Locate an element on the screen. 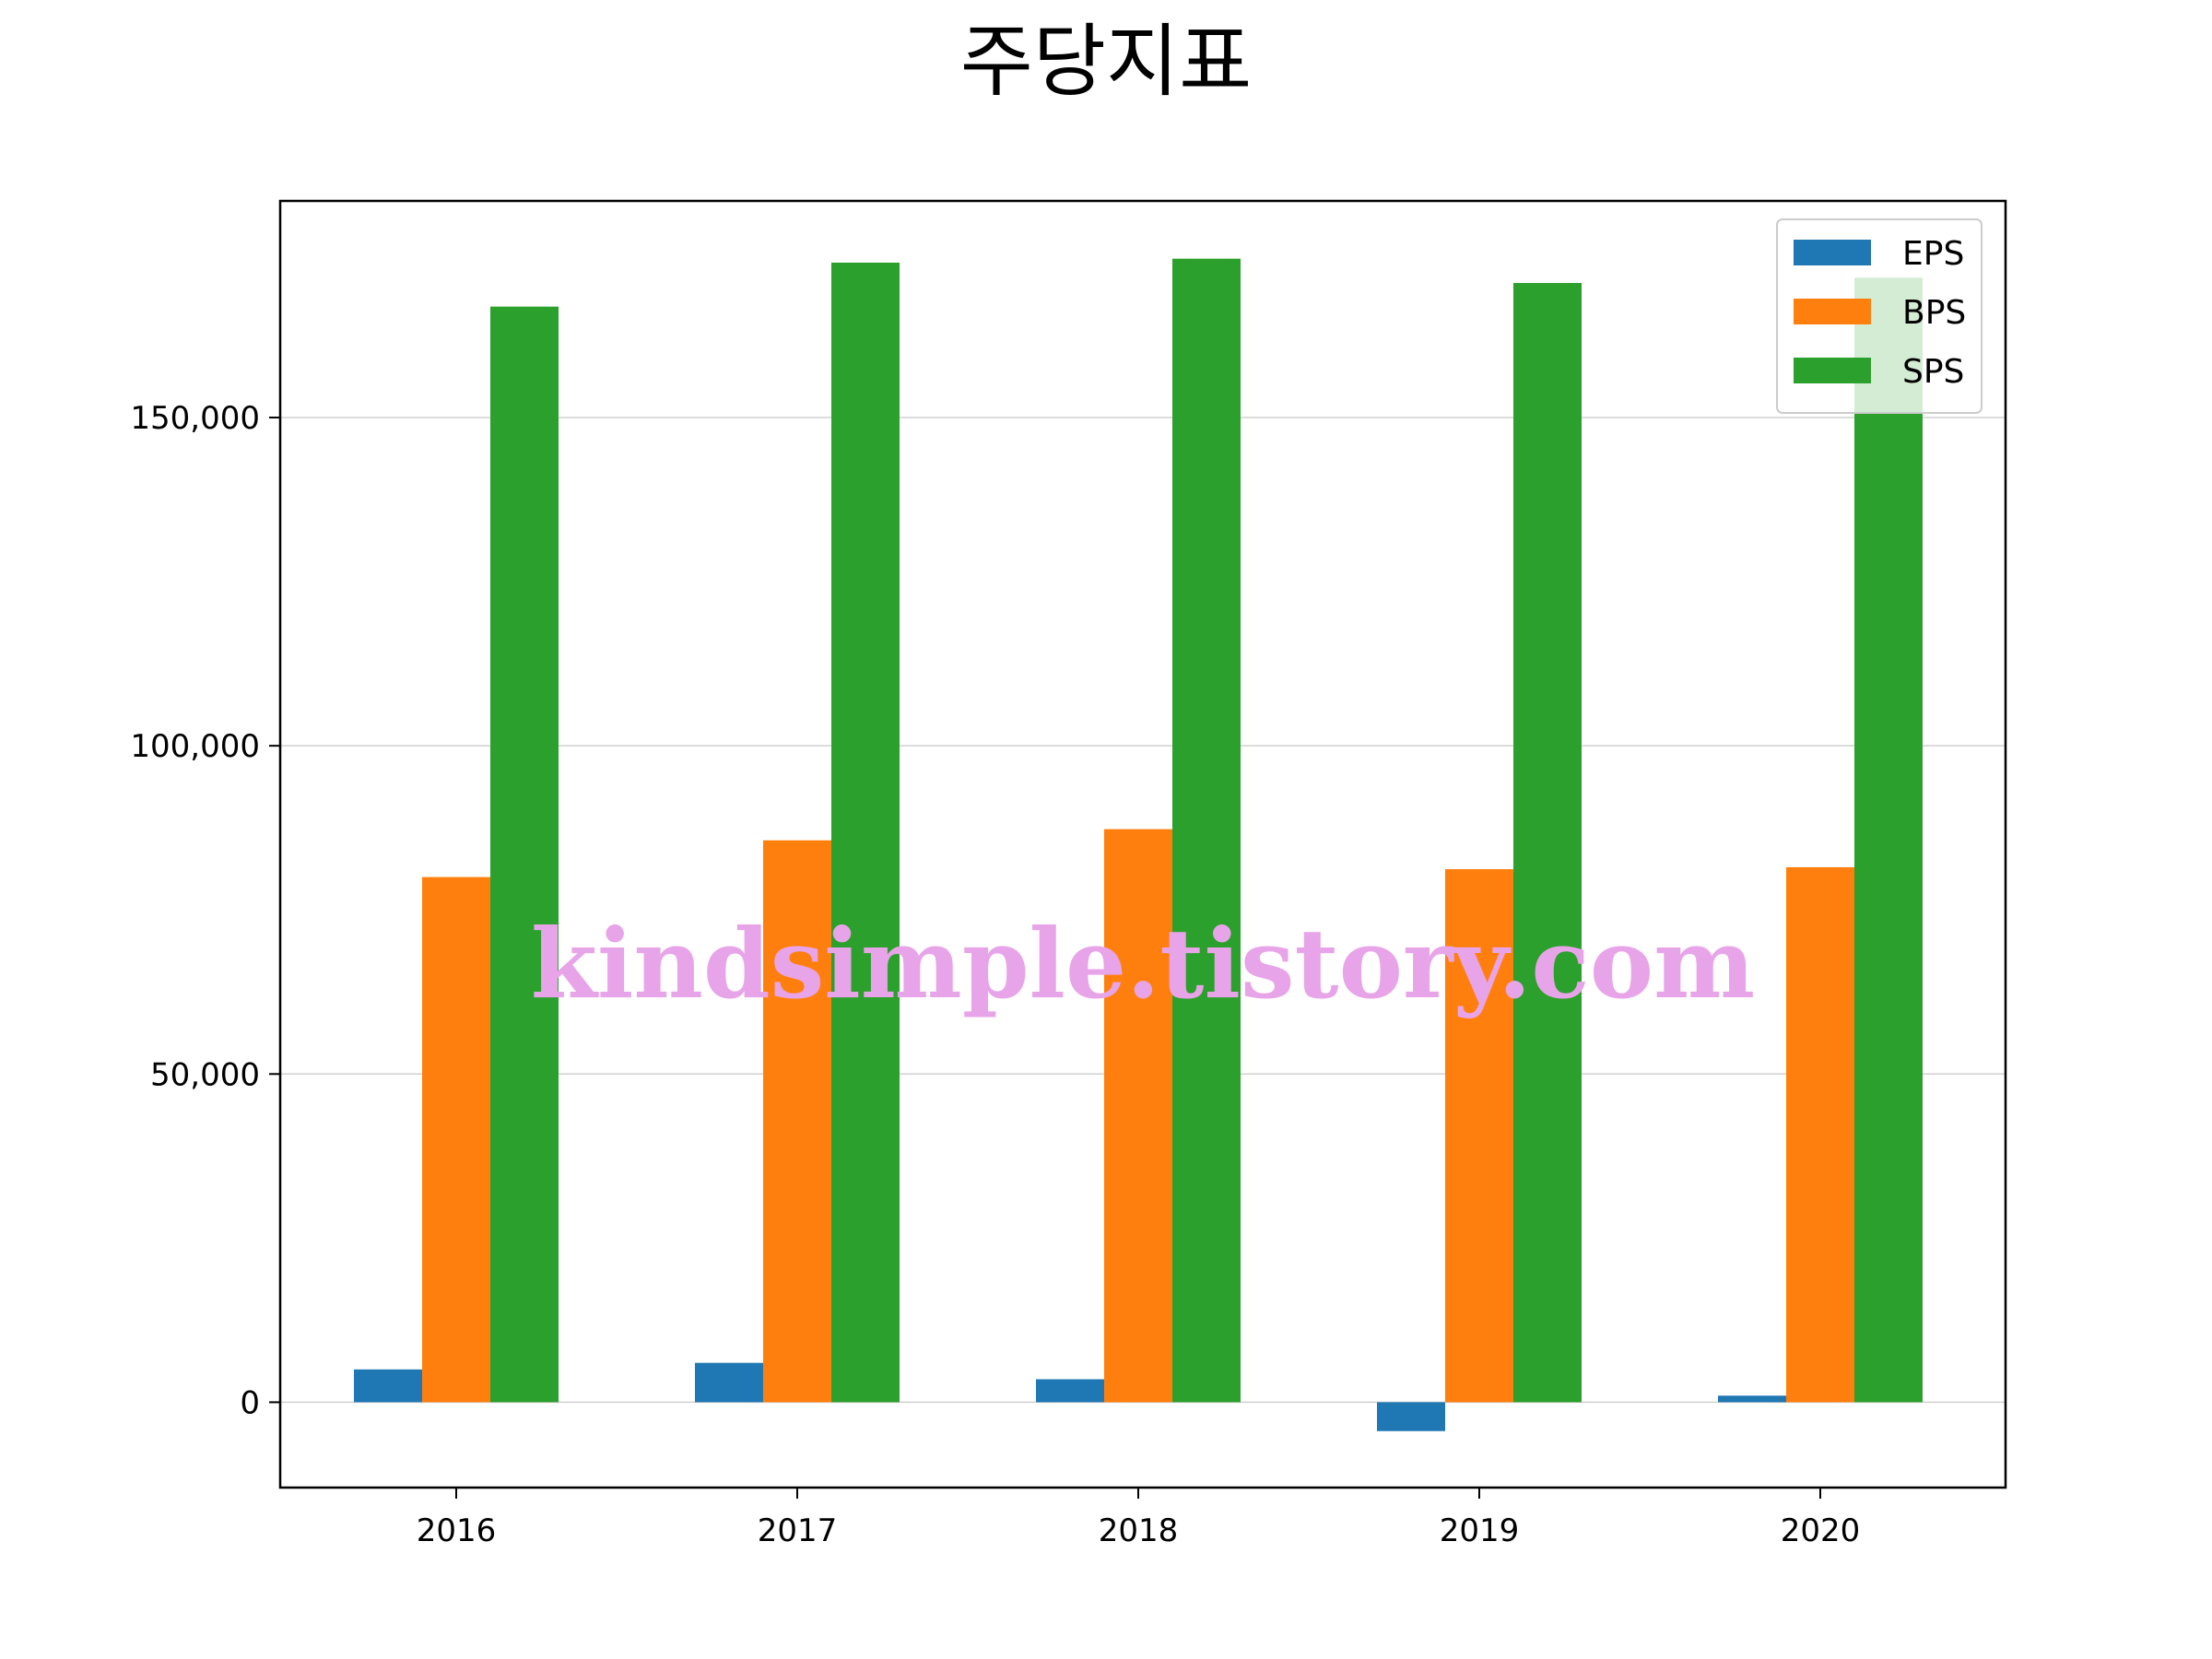 Image resolution: width=2212 pixels, height=1659 pixels. x-tick-label: 2019 is located at coordinates (1480, 1530).